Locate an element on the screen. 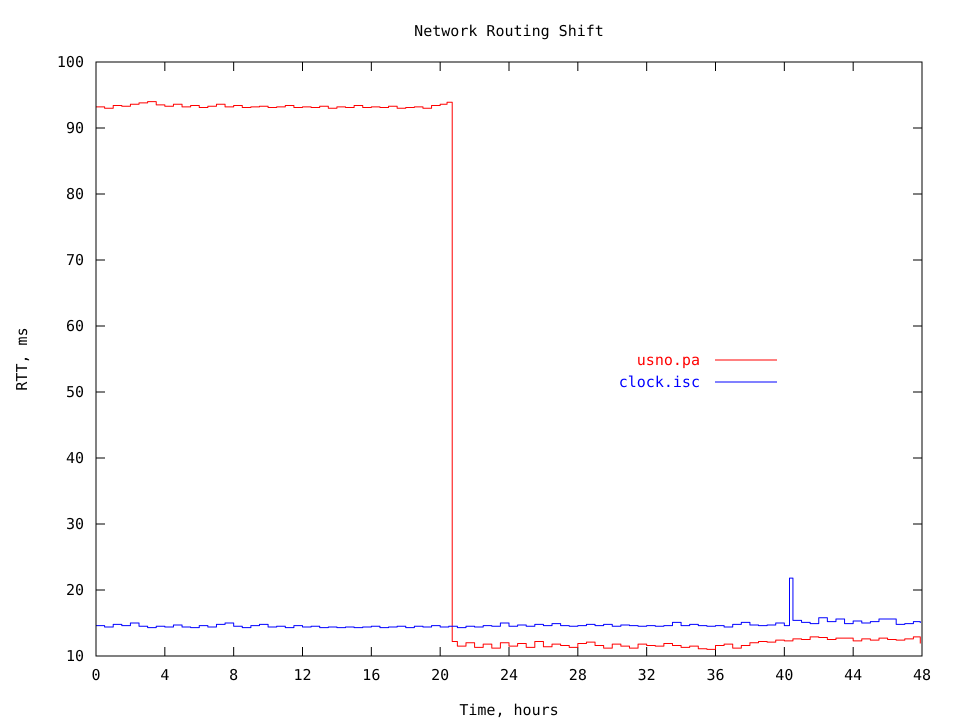  x-tick-label: 0 is located at coordinates (96, 675).